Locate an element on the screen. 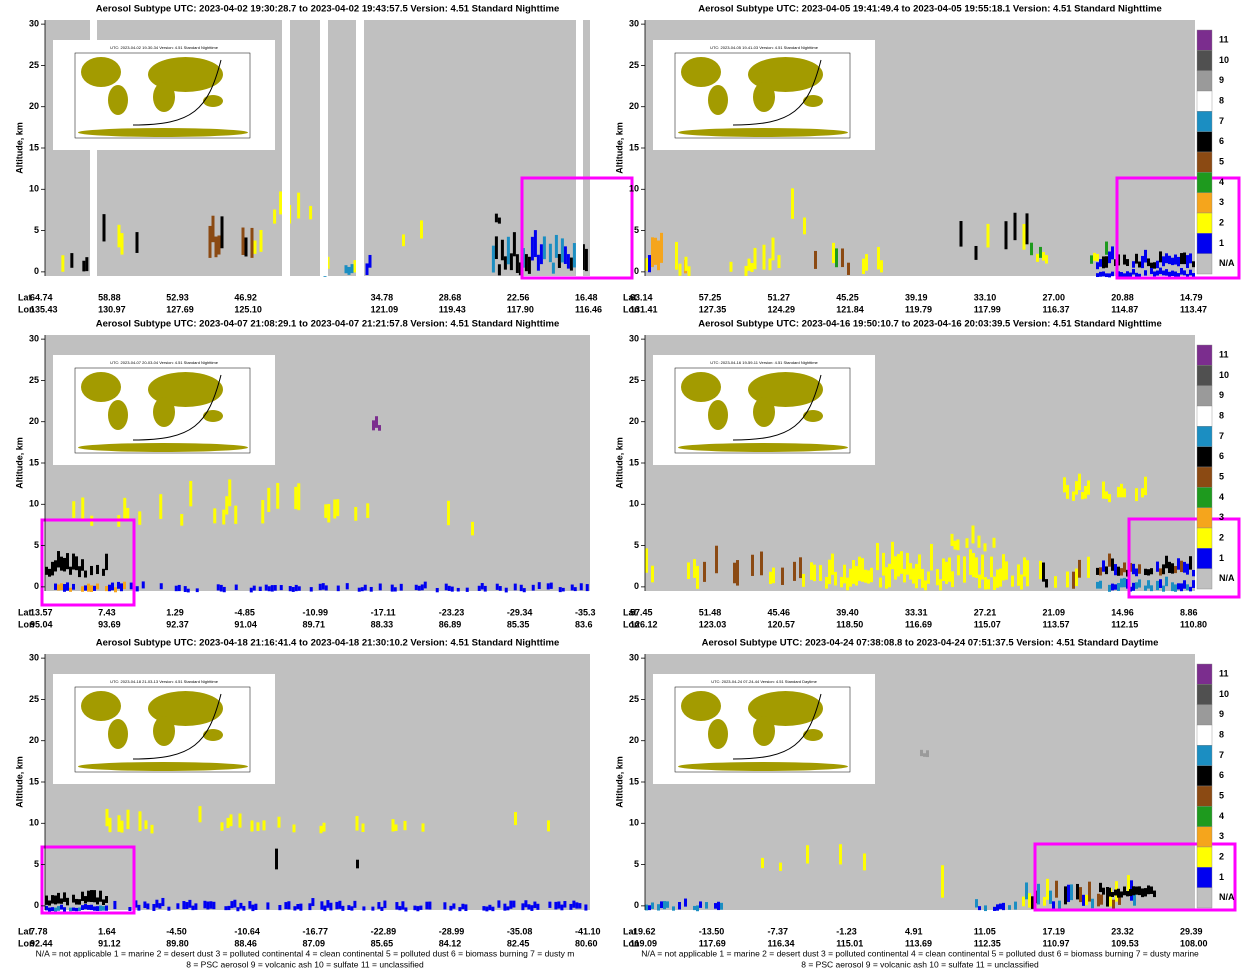  y-tick-label: 0 is located at coordinates (636, 586).